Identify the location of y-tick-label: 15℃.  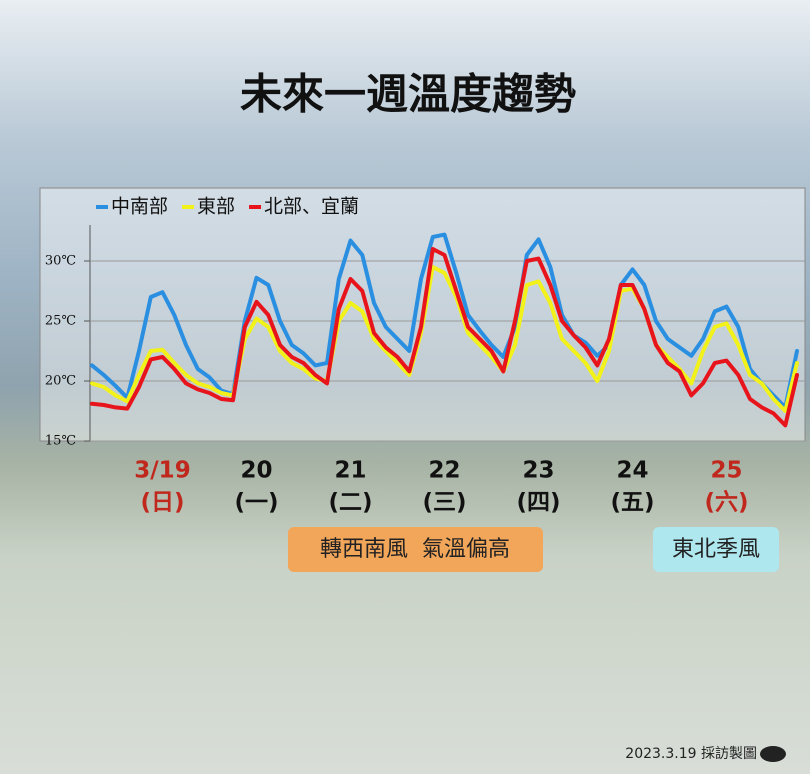
(60, 441).